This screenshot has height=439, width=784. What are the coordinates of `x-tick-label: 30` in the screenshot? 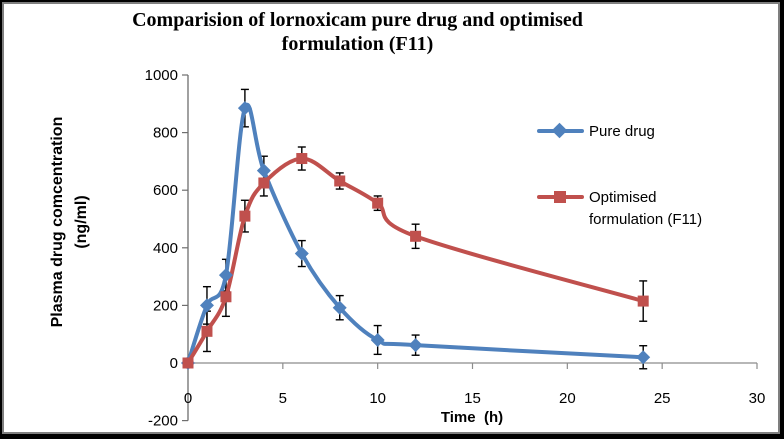 It's located at (757, 398).